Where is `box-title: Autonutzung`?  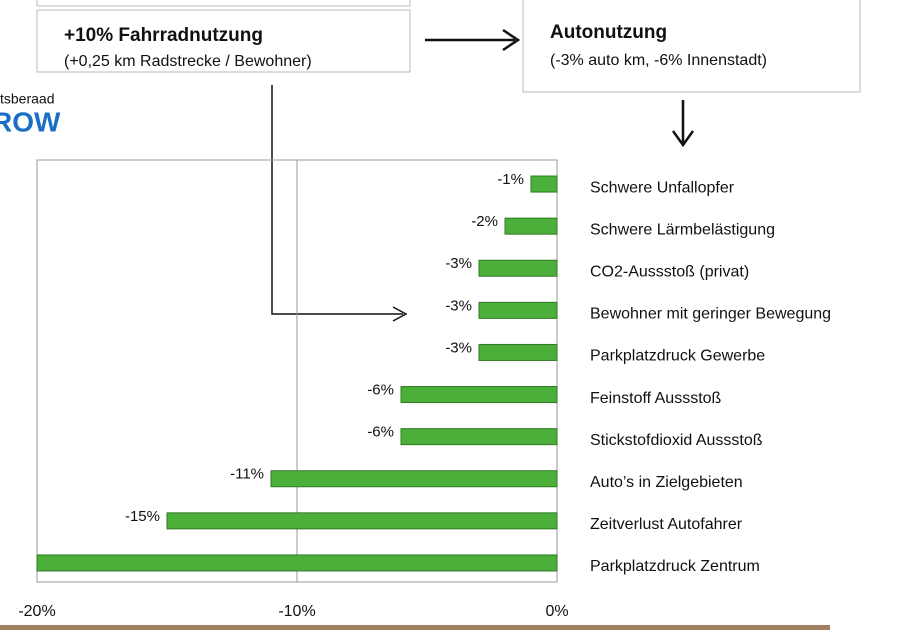 box-title: Autonutzung is located at coordinates (608, 32).